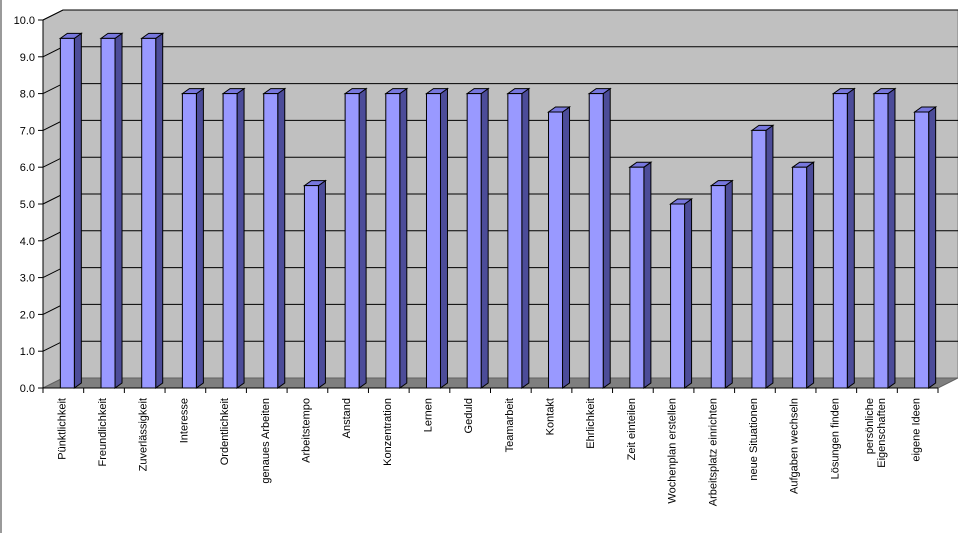 This screenshot has height=533, width=960. I want to click on x-category-label-line: persönliche, so click(870, 426).